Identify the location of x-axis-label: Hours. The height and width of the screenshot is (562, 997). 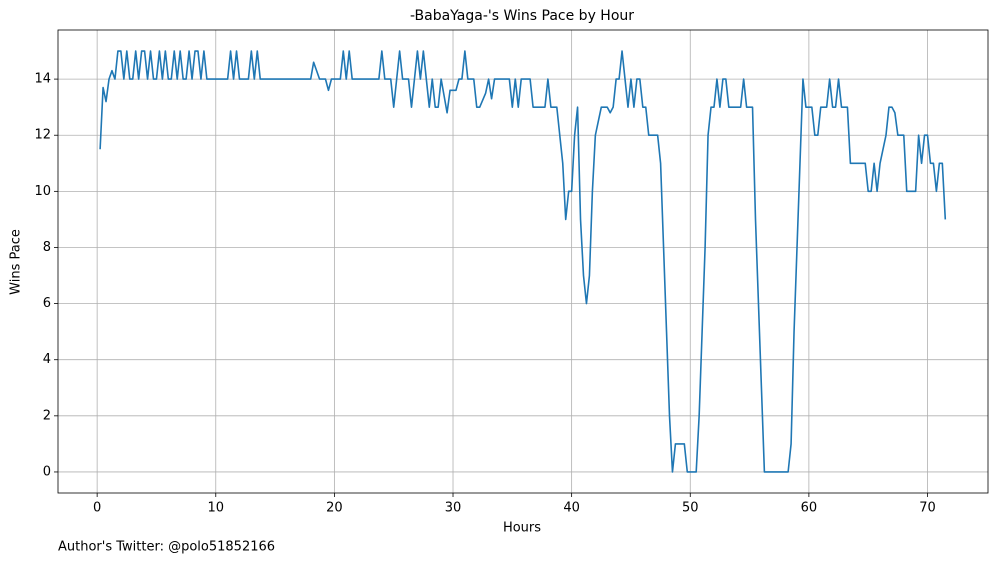
(522, 528).